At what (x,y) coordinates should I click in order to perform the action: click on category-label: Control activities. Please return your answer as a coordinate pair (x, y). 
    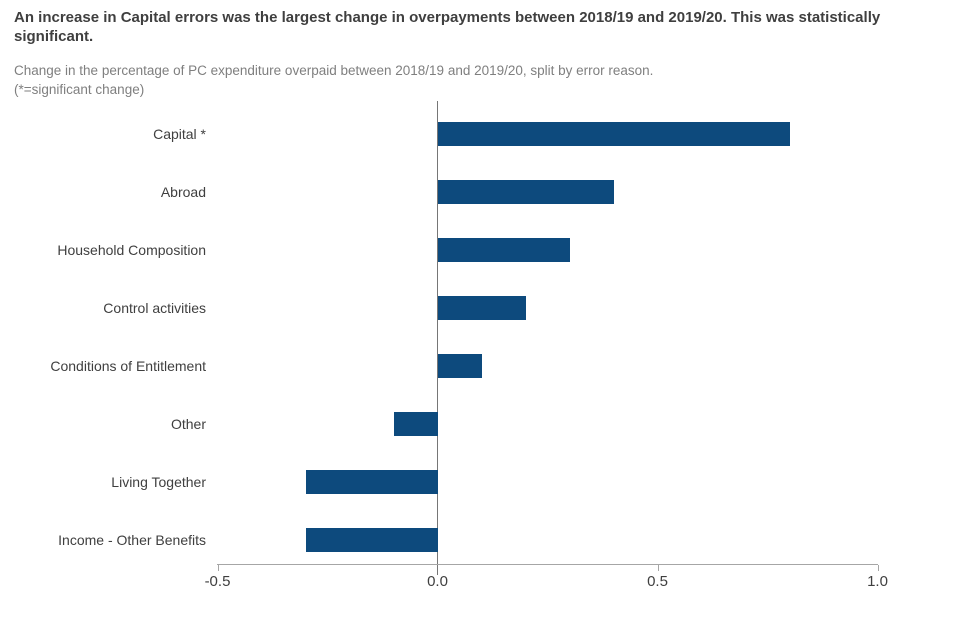
    Looking at the image, I should click on (154, 308).